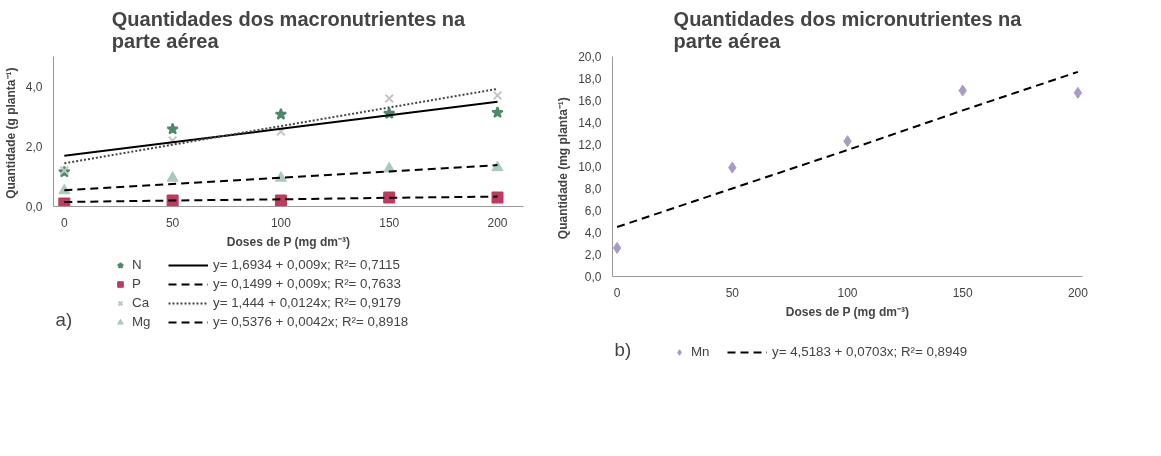 The image size is (1161, 456). I want to click on legend-label: Ca, so click(141, 302).